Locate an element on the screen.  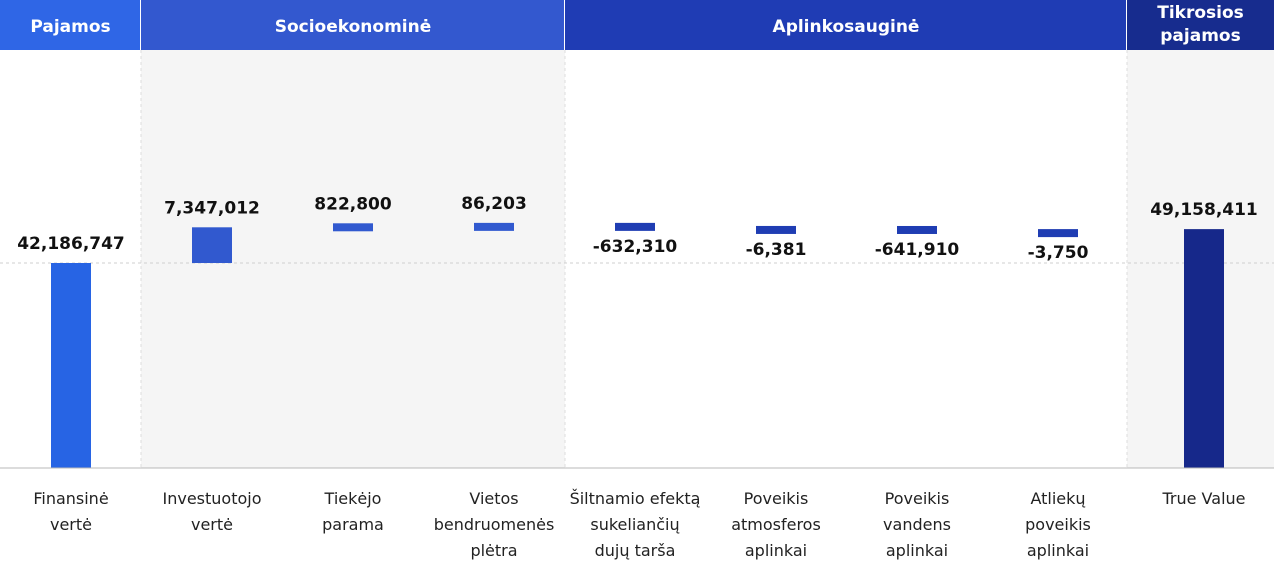
data-label: -3,750 is located at coordinates (1058, 253).